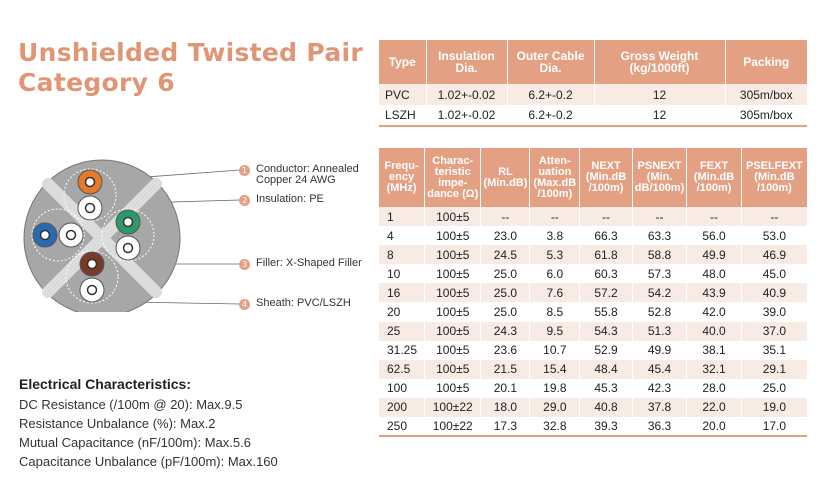  I want to click on table-cell: 66.3, so click(606, 236).